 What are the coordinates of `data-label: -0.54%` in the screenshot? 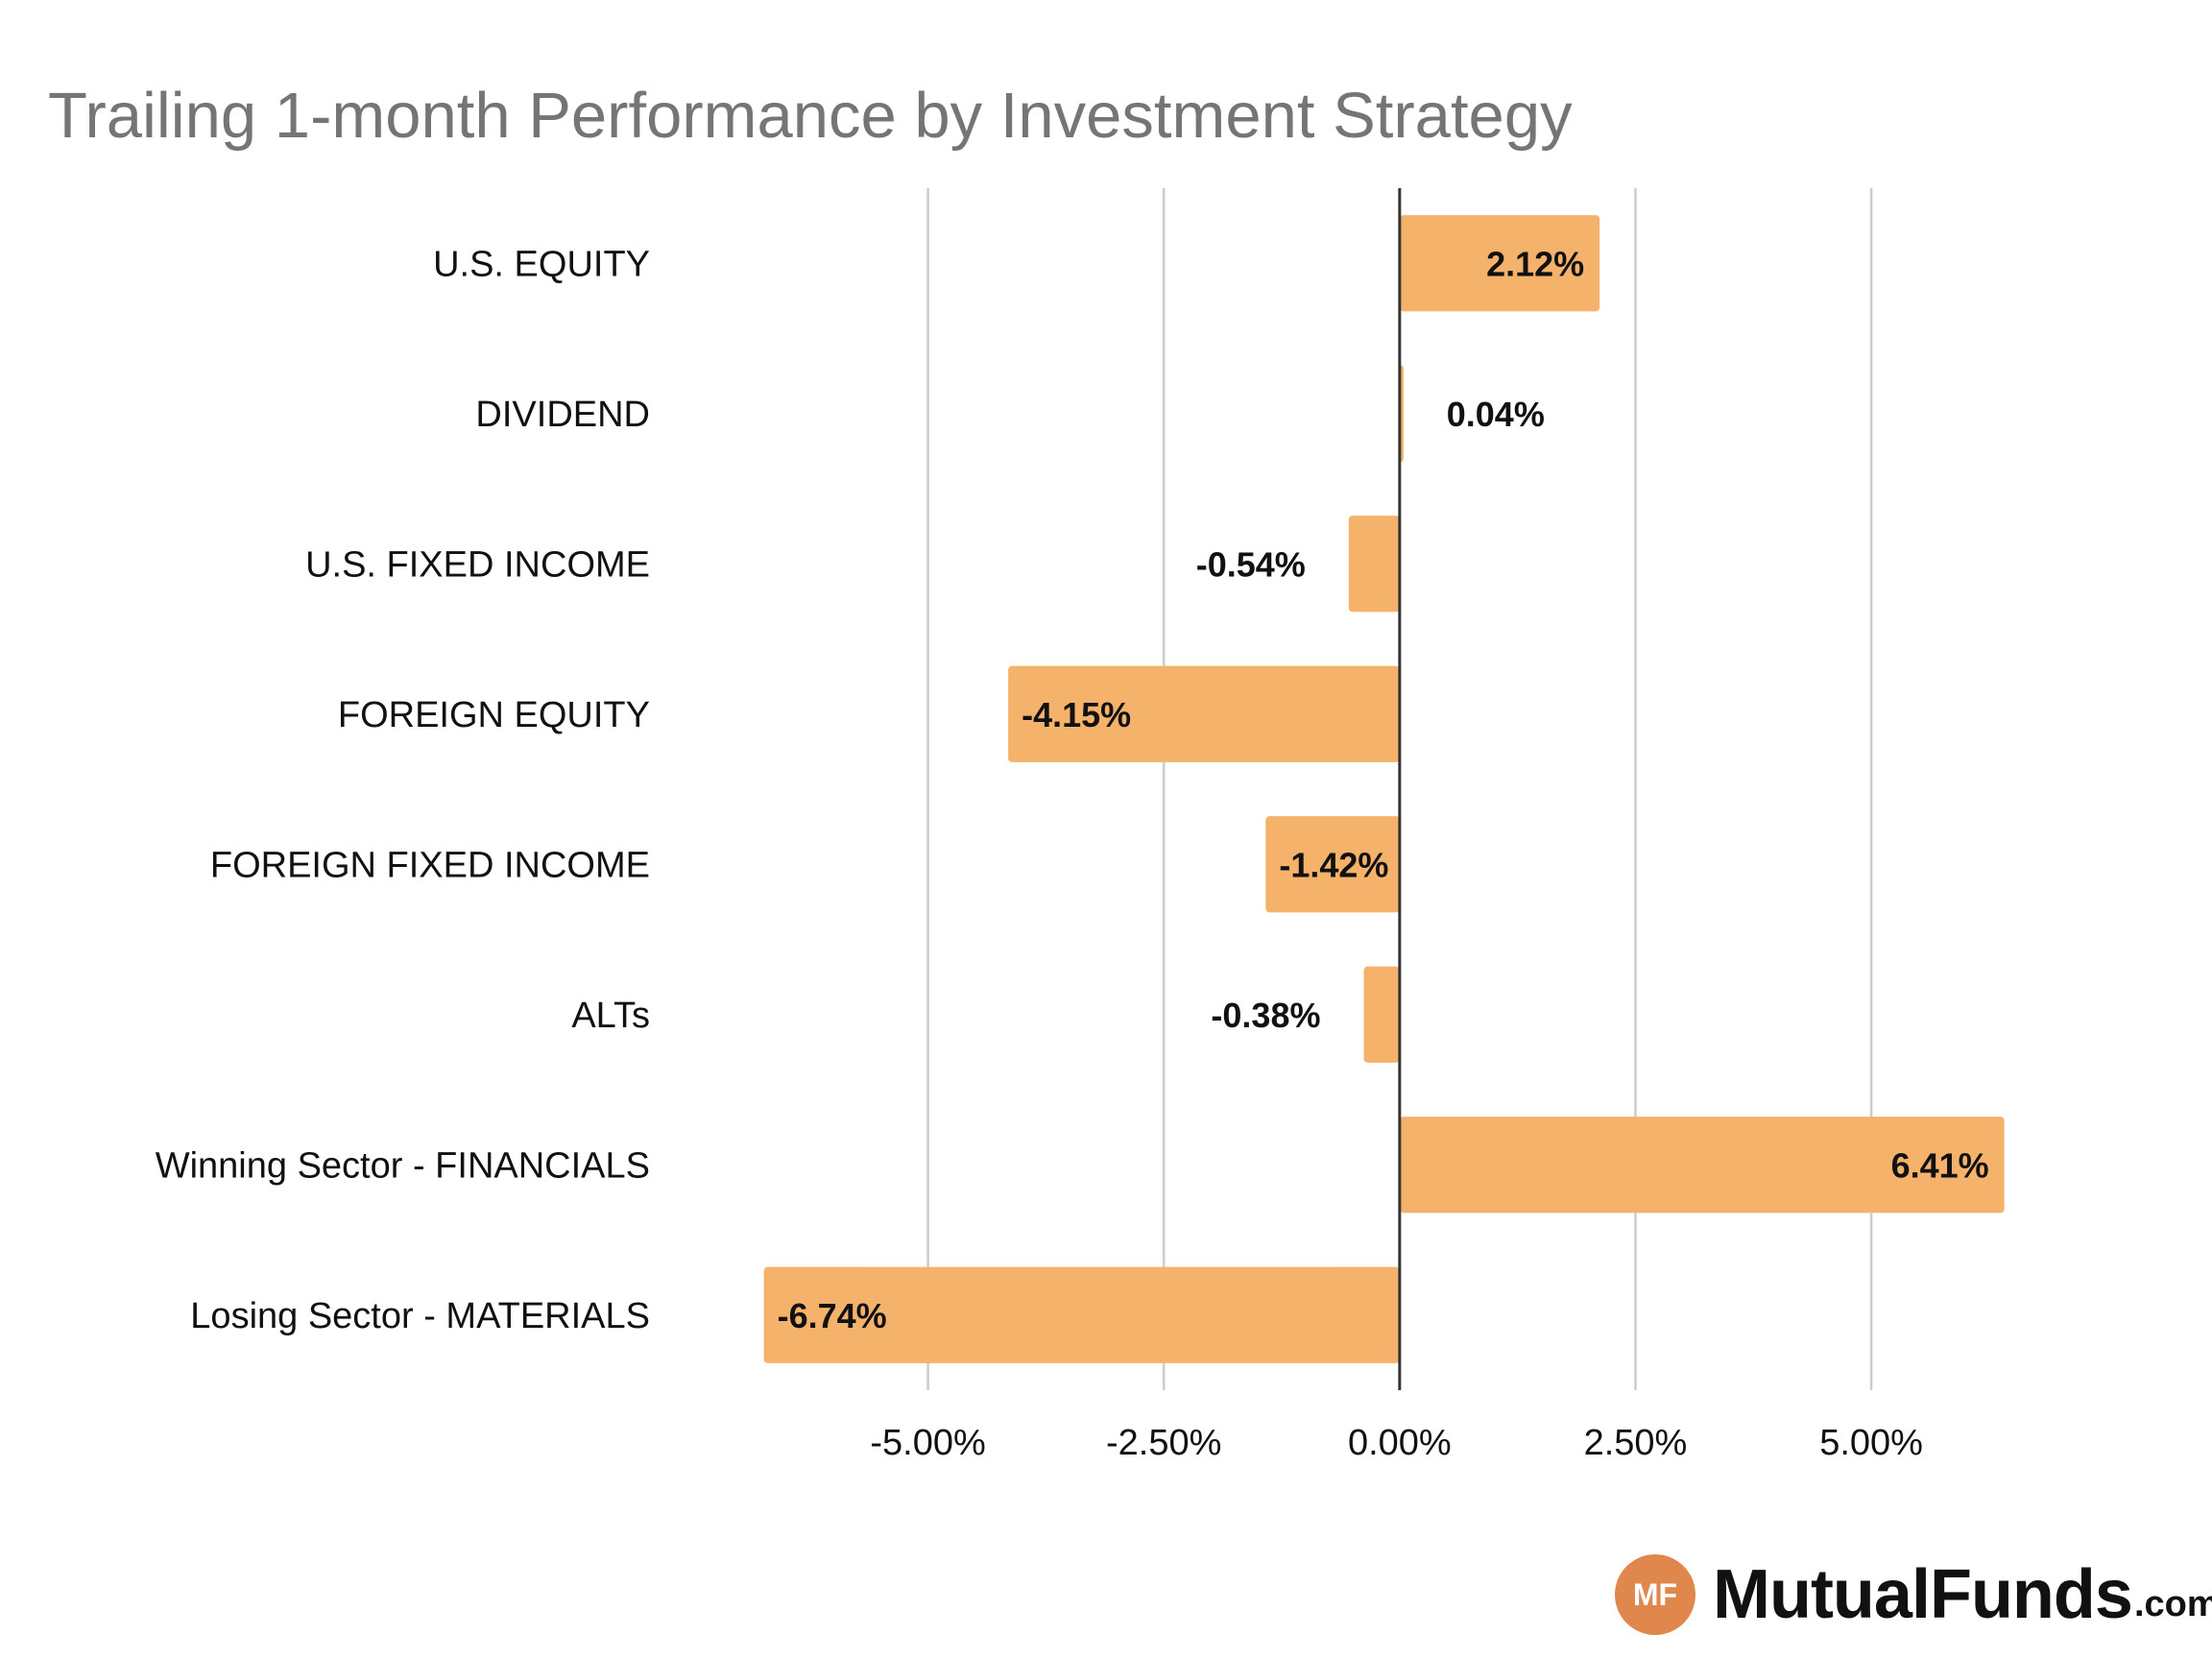 It's located at (1251, 564).